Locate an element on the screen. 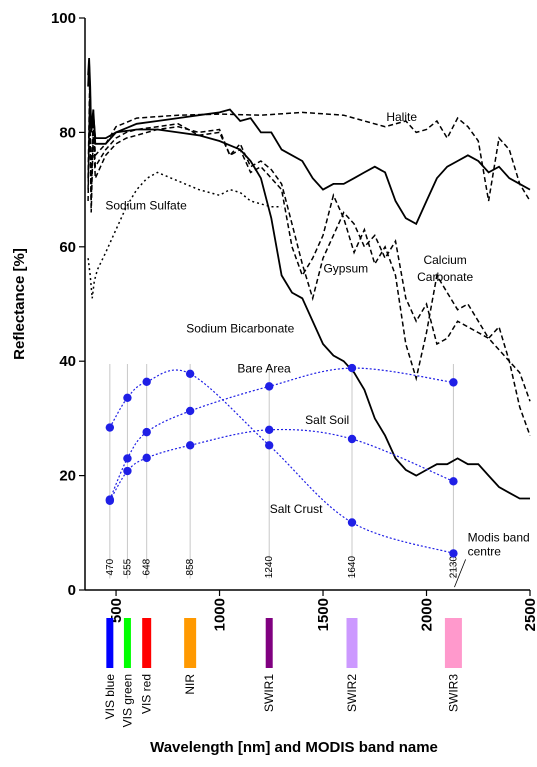 The width and height of the screenshot is (537, 767). curve-label: Sodium Bicarbonate is located at coordinates (240, 329).